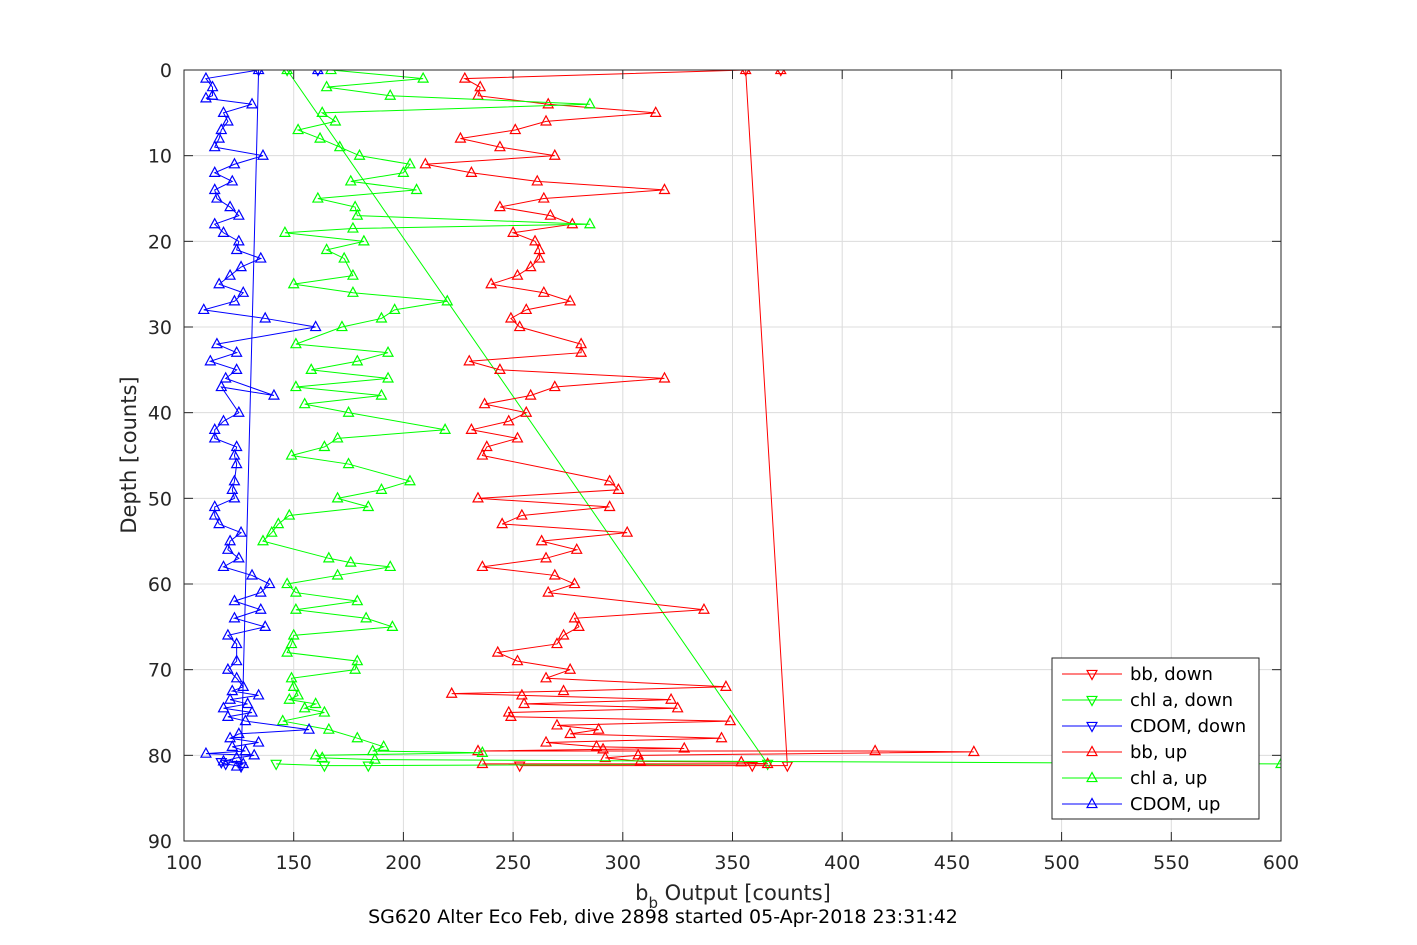  I want to click on y-tick-label: 50, so click(160, 499).